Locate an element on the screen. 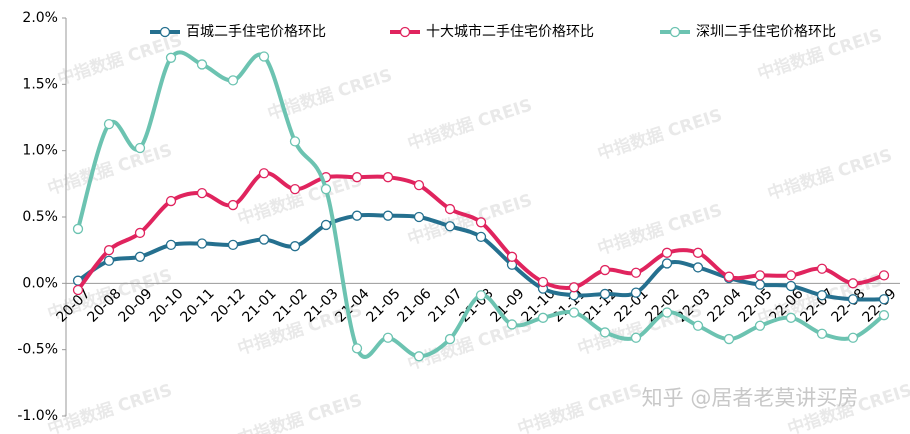 The width and height of the screenshot is (910, 434). y-tick-label: -1.0% is located at coordinates (37, 416).